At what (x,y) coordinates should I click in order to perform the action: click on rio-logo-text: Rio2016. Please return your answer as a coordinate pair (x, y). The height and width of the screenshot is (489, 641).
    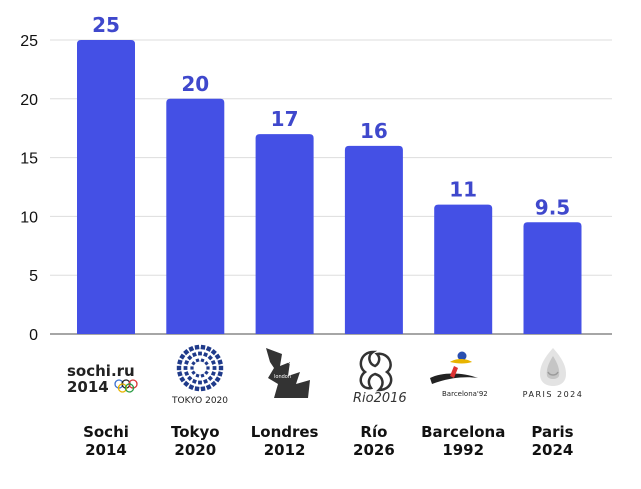
    Looking at the image, I should click on (380, 398).